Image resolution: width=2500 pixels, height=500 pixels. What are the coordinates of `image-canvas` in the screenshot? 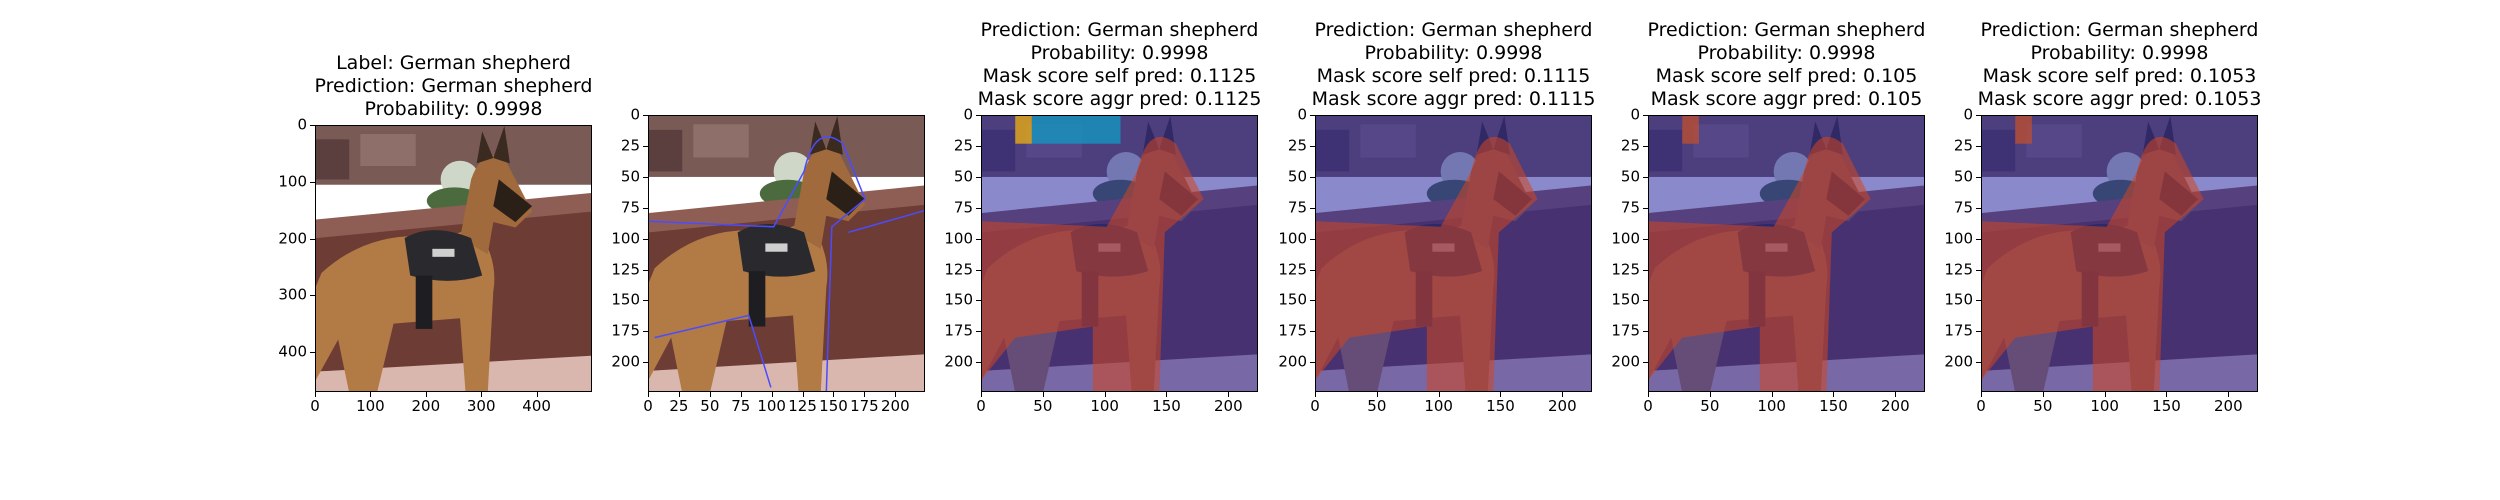 It's located at (453, 258).